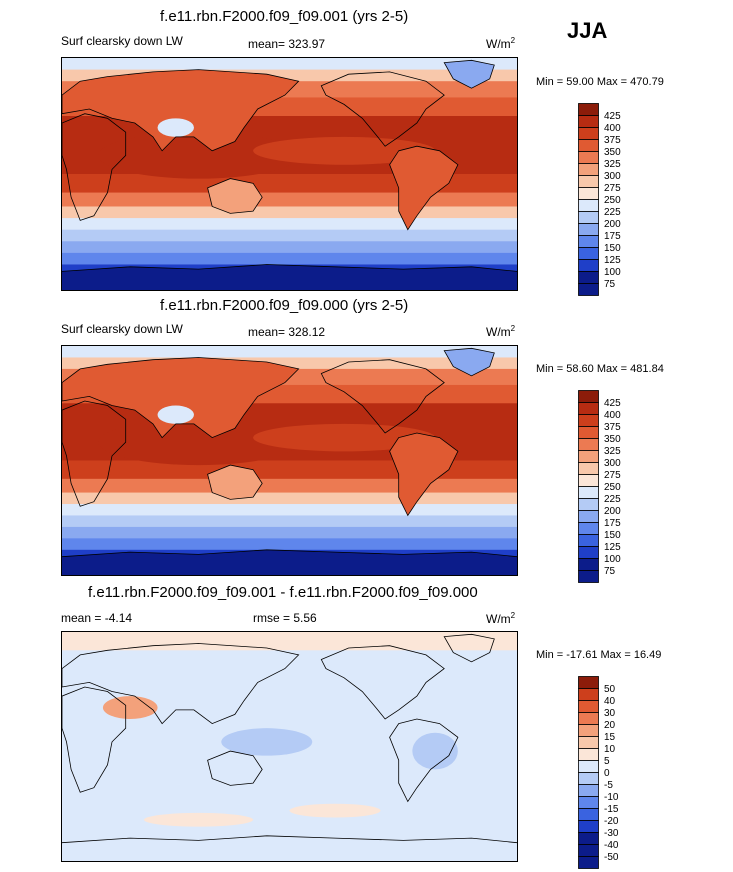 The image size is (733, 872). Describe the element at coordinates (130, 708) in the screenshot. I see `arabia-positive-region` at that location.